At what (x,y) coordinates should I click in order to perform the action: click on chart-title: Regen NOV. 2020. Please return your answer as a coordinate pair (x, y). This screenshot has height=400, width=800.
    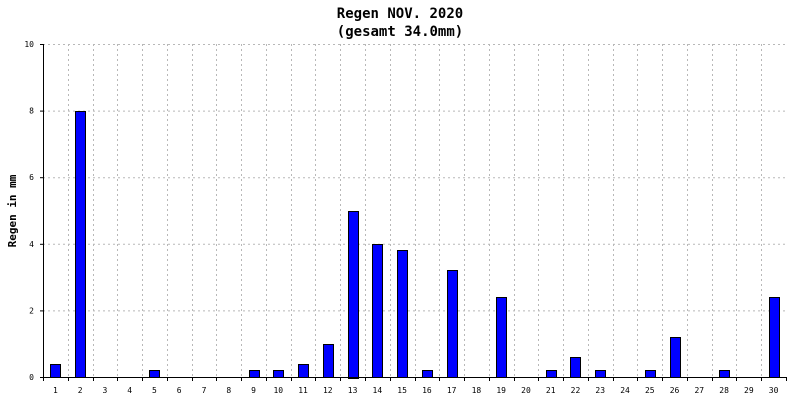
    Looking at the image, I should click on (400, 14).